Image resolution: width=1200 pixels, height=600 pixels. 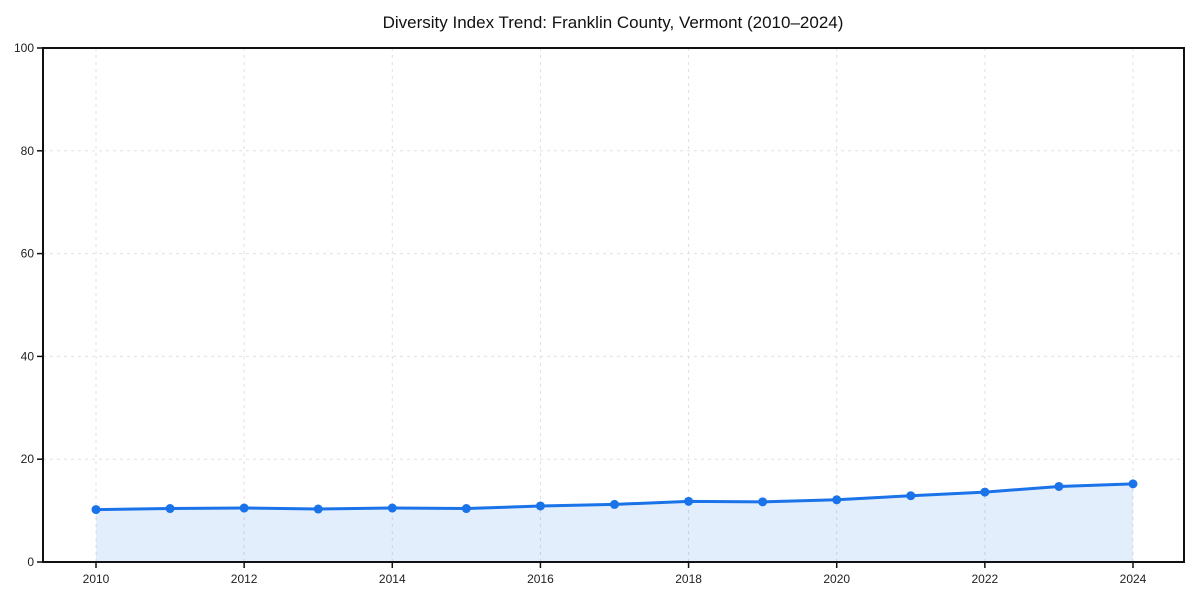 I want to click on x-tick-label: 2010, so click(x=96, y=579).